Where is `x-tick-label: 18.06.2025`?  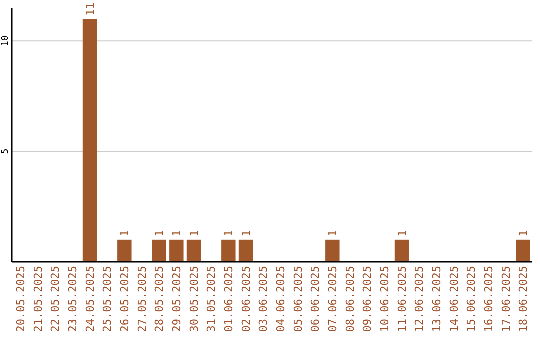
x-tick-label: 18.06.2025 is located at coordinates (523, 299).